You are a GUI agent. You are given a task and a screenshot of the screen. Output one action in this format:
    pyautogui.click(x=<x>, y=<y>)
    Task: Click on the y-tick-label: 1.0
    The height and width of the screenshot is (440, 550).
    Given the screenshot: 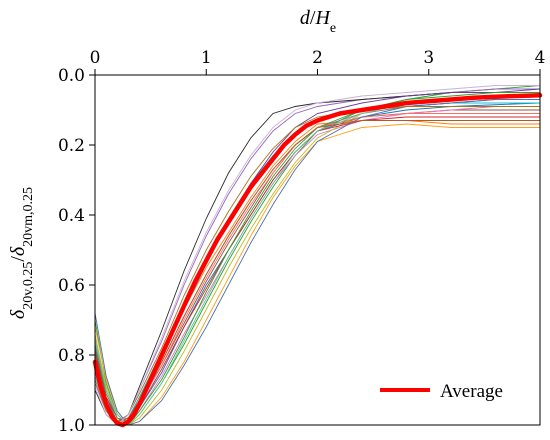 What is the action you would take?
    pyautogui.click(x=71, y=426)
    